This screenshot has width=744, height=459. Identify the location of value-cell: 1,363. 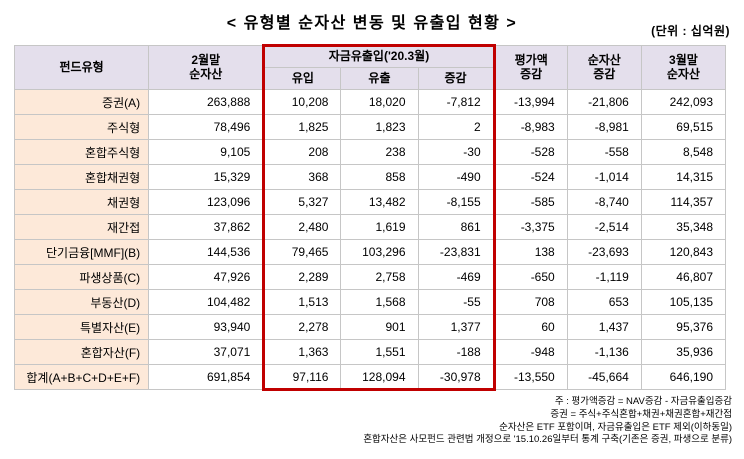
(302, 352).